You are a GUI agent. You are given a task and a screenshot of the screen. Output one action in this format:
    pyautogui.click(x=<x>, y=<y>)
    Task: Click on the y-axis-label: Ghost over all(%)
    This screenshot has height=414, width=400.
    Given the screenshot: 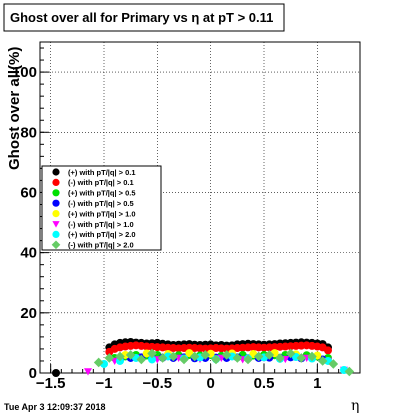 What is the action you would take?
    pyautogui.click(x=14, y=108)
    